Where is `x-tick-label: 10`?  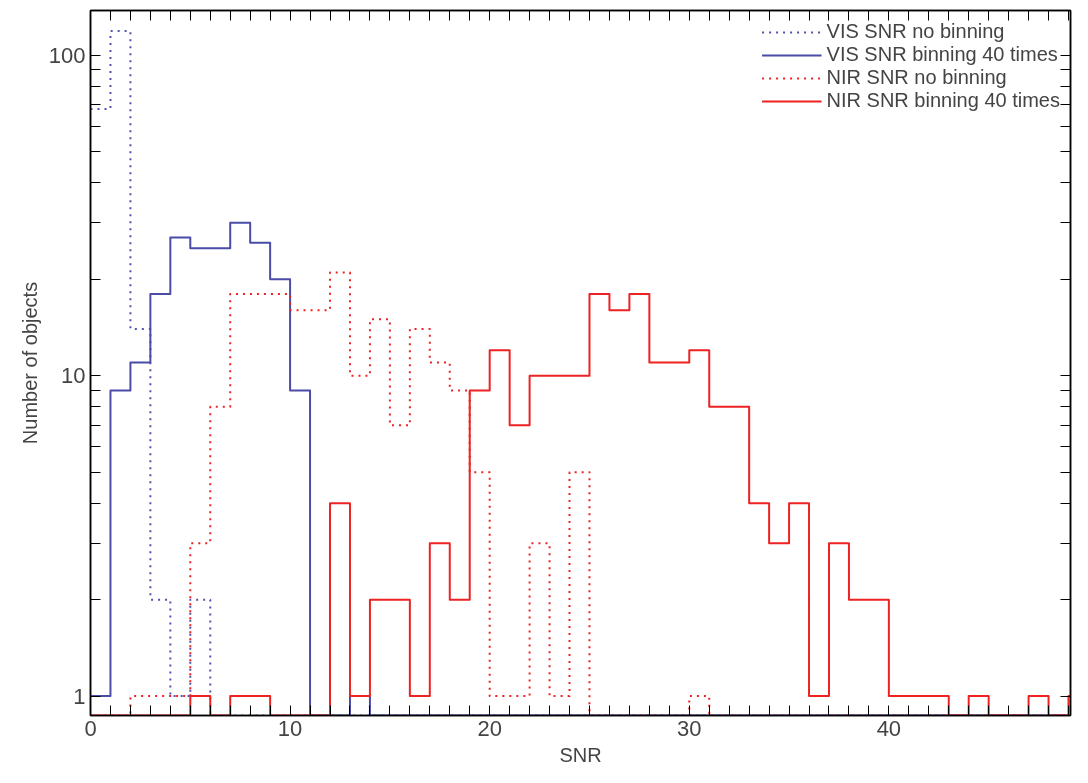 x-tick-label: 10 is located at coordinates (290, 728).